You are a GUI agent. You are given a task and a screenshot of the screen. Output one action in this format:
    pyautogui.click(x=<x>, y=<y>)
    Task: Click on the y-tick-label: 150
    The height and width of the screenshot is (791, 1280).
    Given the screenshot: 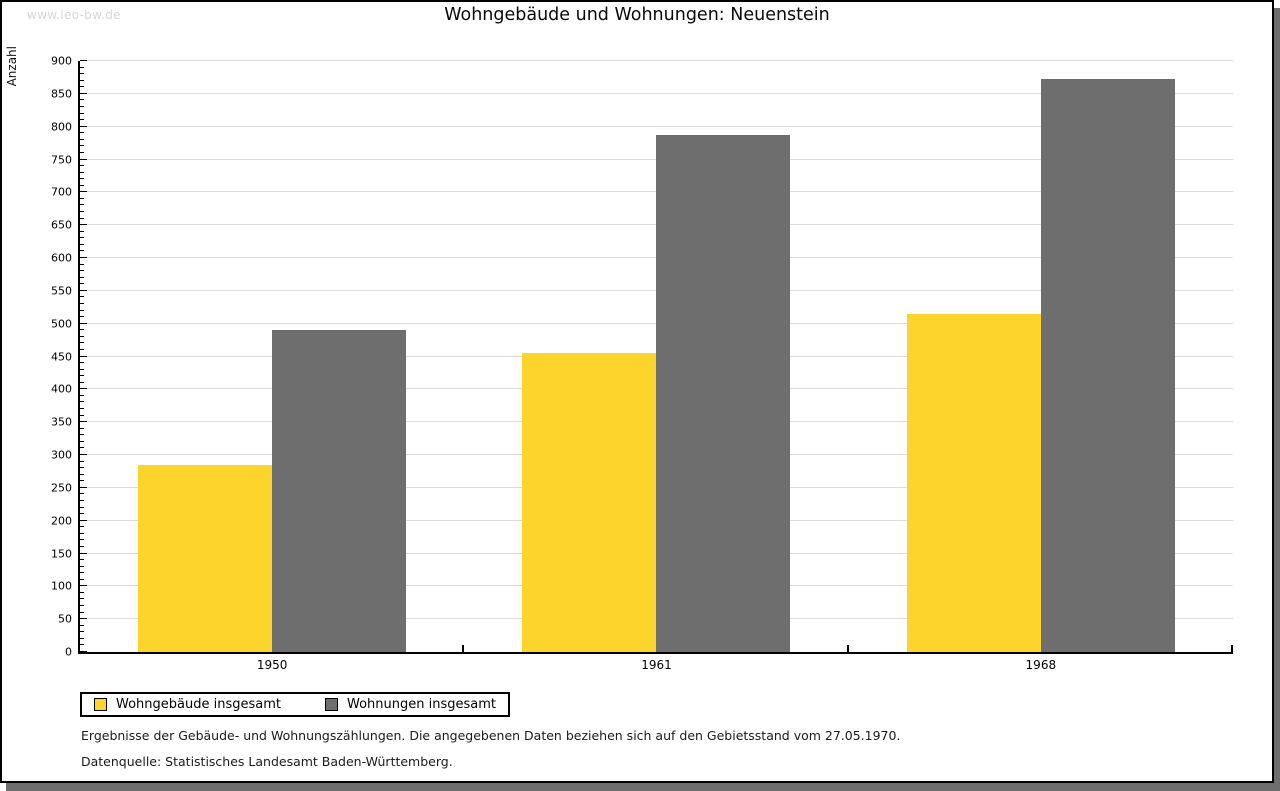 What is the action you would take?
    pyautogui.click(x=61, y=553)
    